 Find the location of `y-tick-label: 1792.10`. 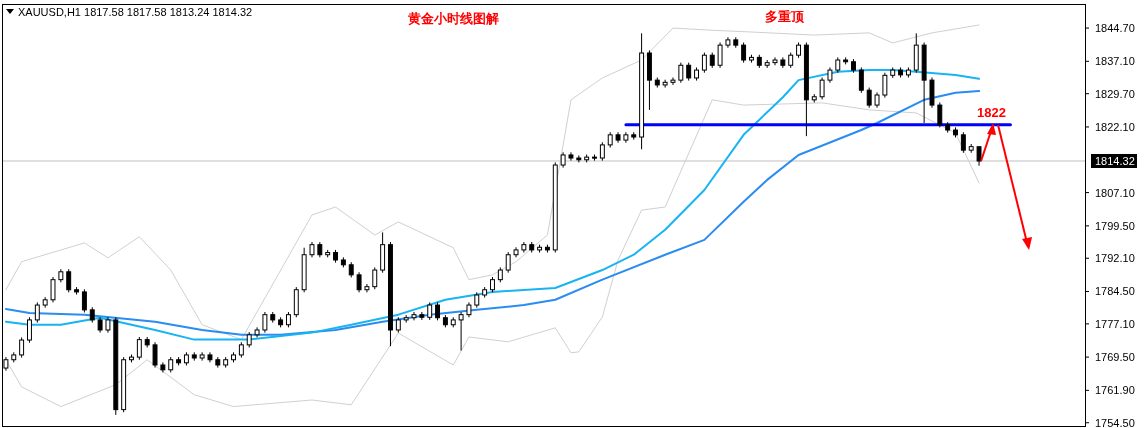

y-tick-label: 1792.10 is located at coordinates (1115, 258).